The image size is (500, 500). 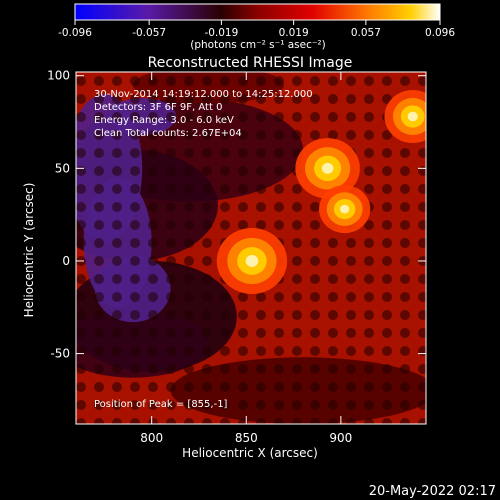 What do you see at coordinates (168, 133) in the screenshot?
I see `observation-info-line: Clean Total counts: 2.67E+04` at bounding box center [168, 133].